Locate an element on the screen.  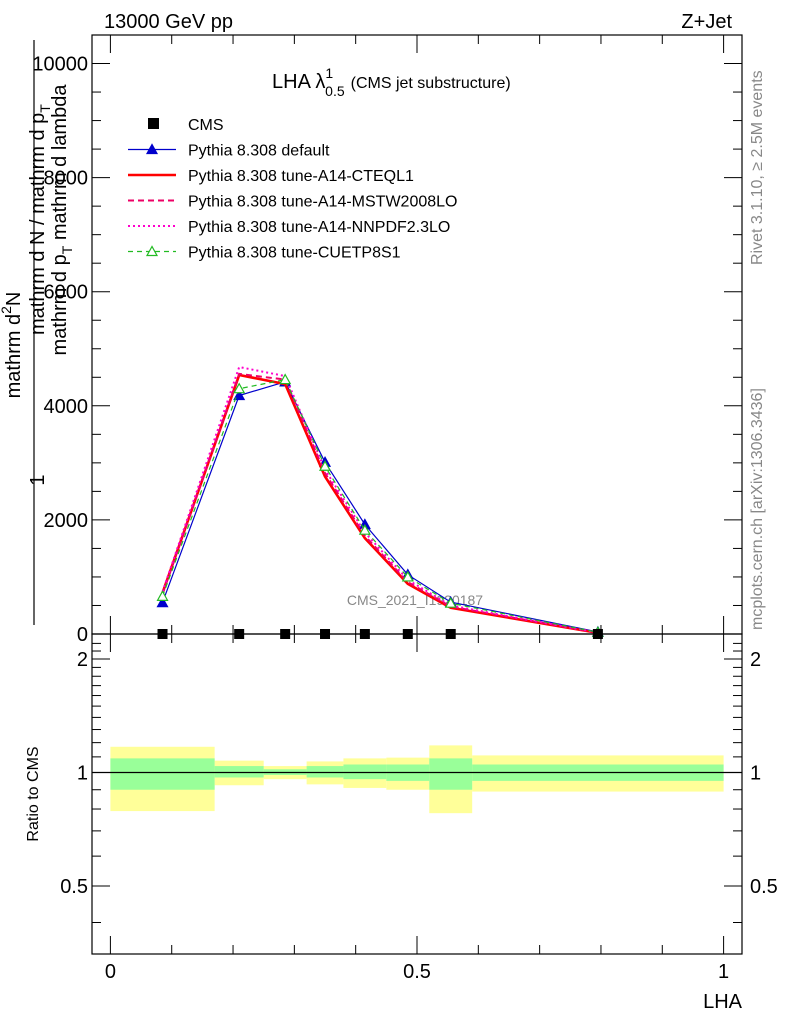
y-tick-label: 10000 is located at coordinates (60, 65).